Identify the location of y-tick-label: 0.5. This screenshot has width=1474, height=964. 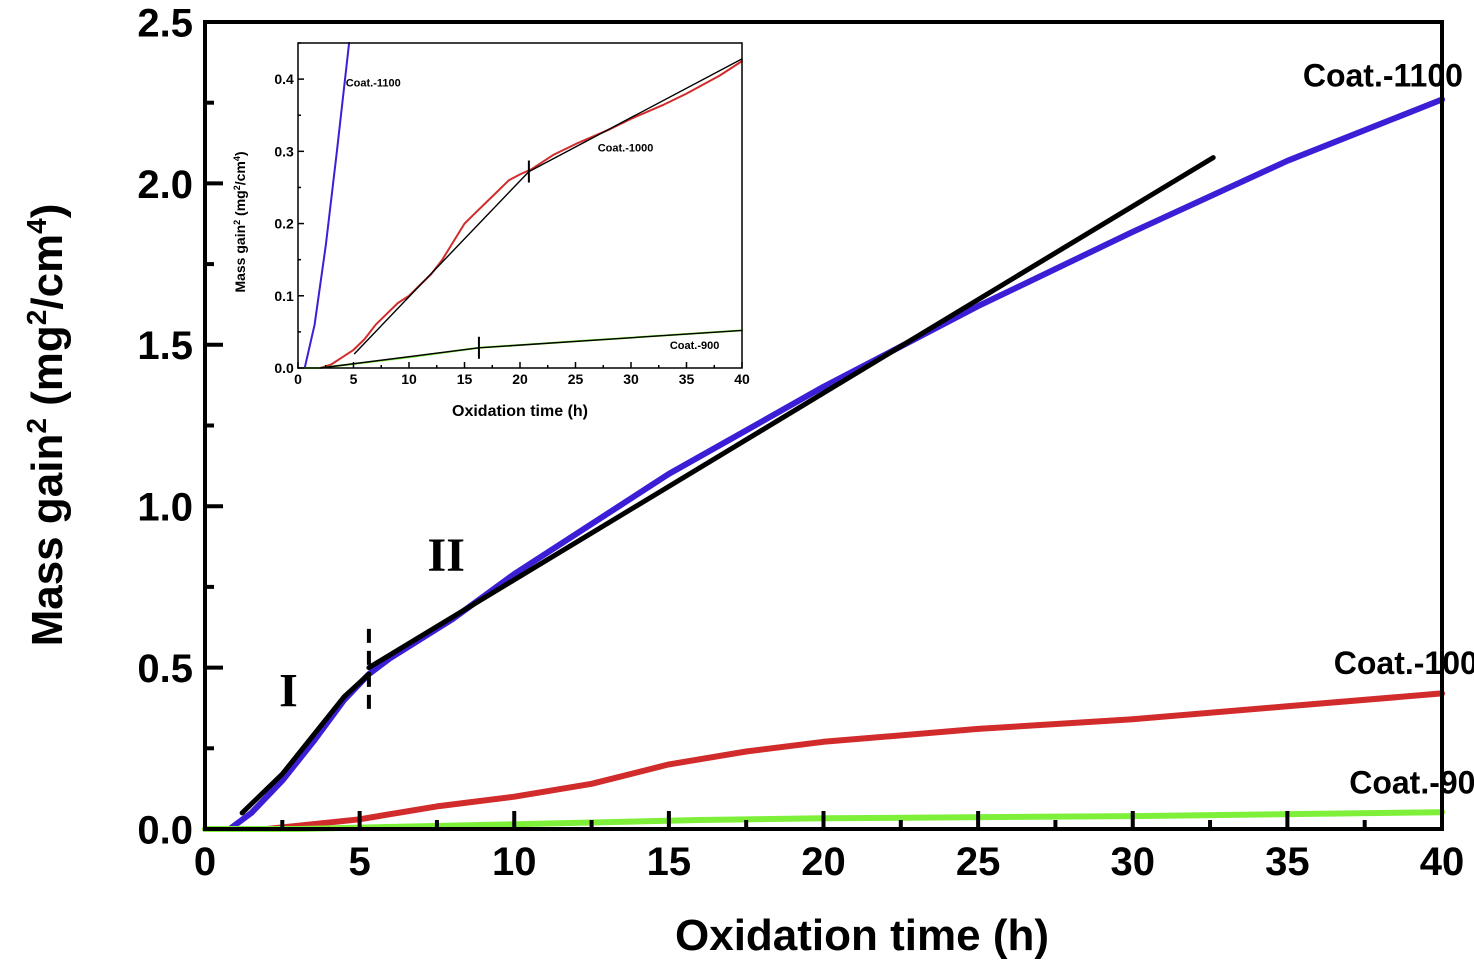
(165, 669).